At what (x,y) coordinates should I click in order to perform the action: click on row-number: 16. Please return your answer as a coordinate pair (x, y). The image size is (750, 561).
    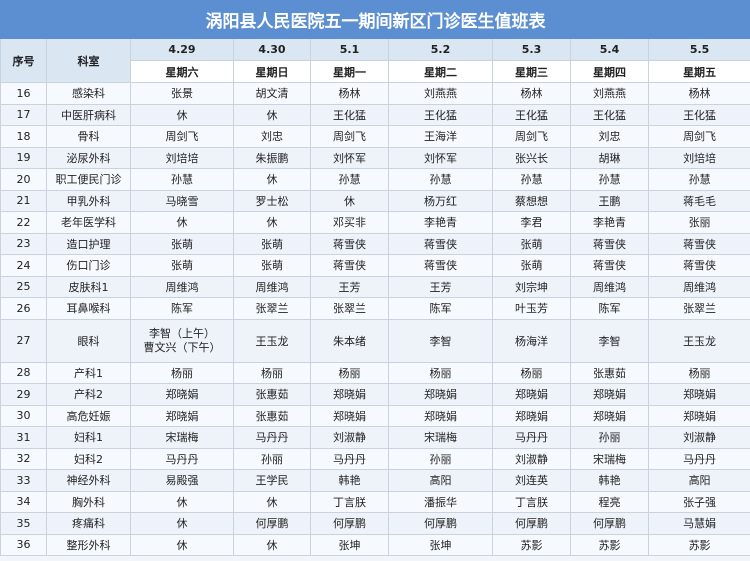
    Looking at the image, I should click on (23, 93).